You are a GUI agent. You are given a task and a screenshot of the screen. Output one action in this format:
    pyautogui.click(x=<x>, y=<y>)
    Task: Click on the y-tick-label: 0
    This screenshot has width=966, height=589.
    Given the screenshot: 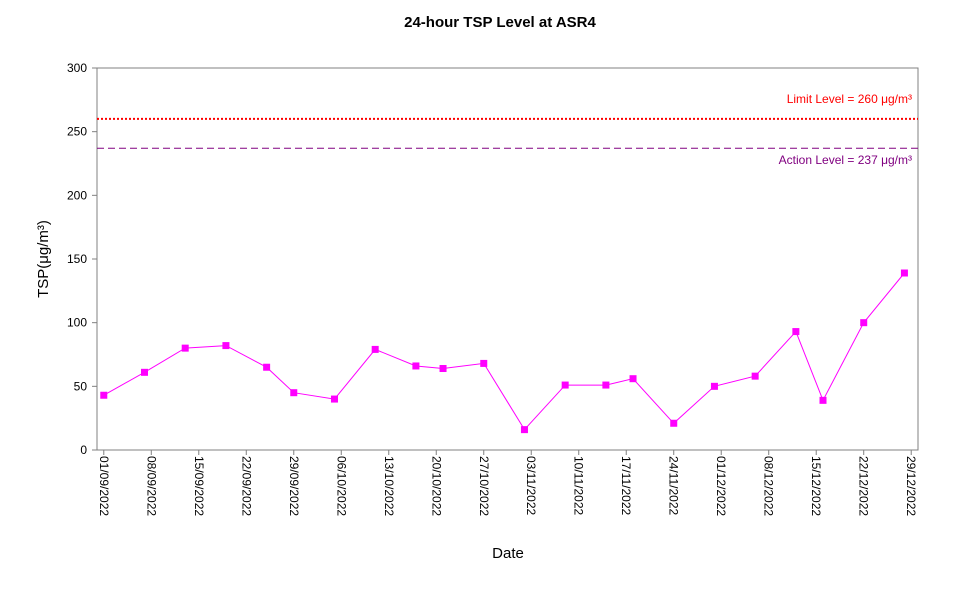 What is the action you would take?
    pyautogui.click(x=83, y=450)
    